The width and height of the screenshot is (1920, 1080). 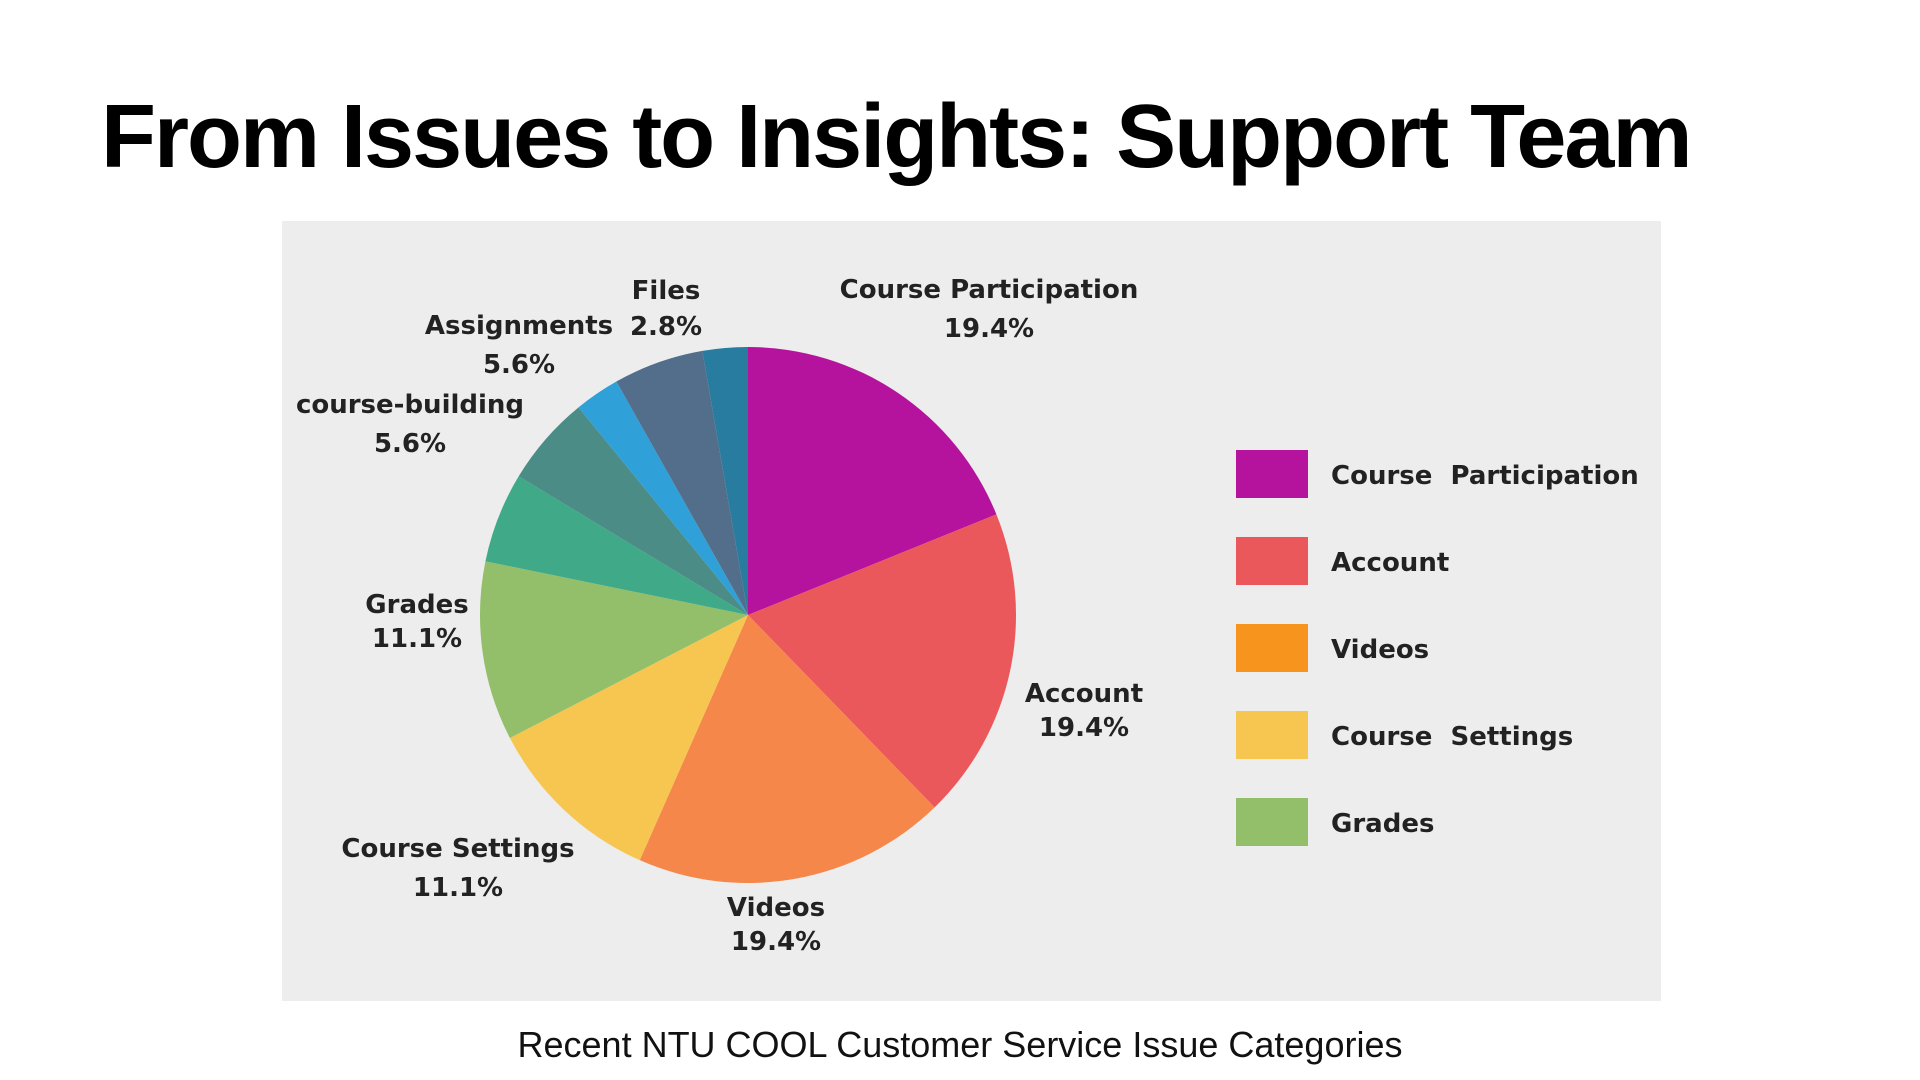 I want to click on slice-value-course-building: 5.6%, so click(x=410, y=444).